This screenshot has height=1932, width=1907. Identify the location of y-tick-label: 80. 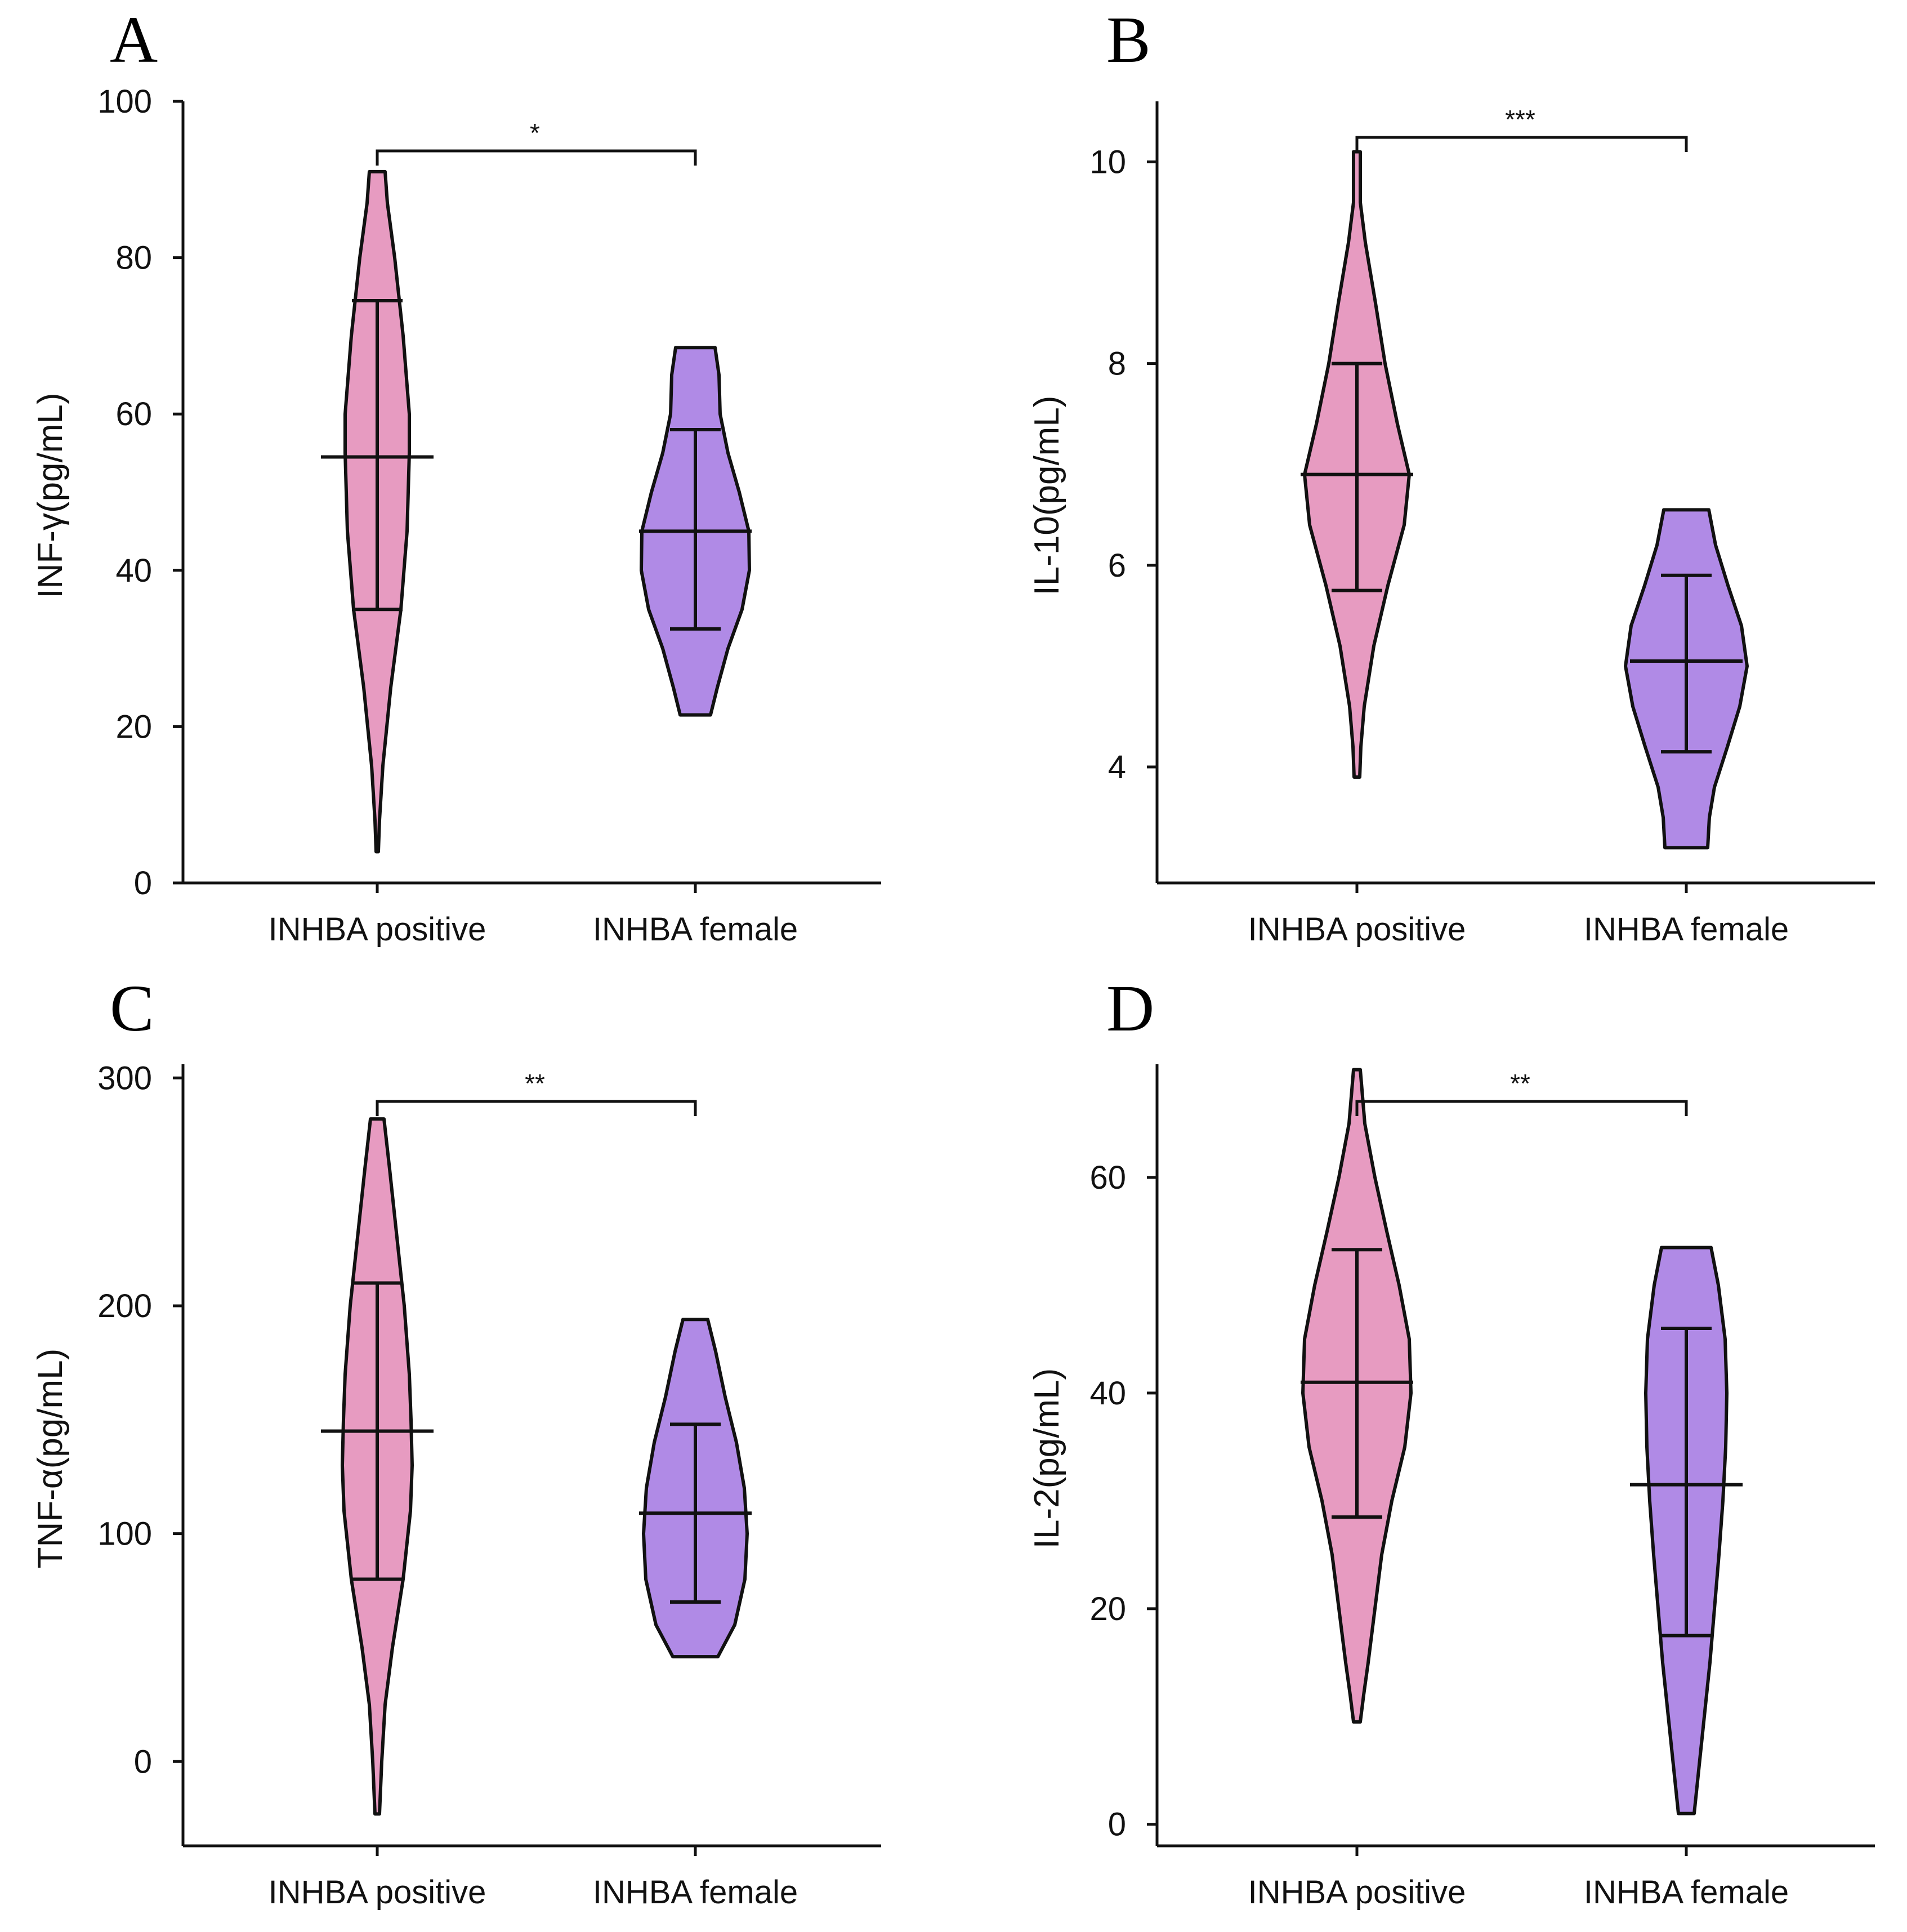
(133, 258).